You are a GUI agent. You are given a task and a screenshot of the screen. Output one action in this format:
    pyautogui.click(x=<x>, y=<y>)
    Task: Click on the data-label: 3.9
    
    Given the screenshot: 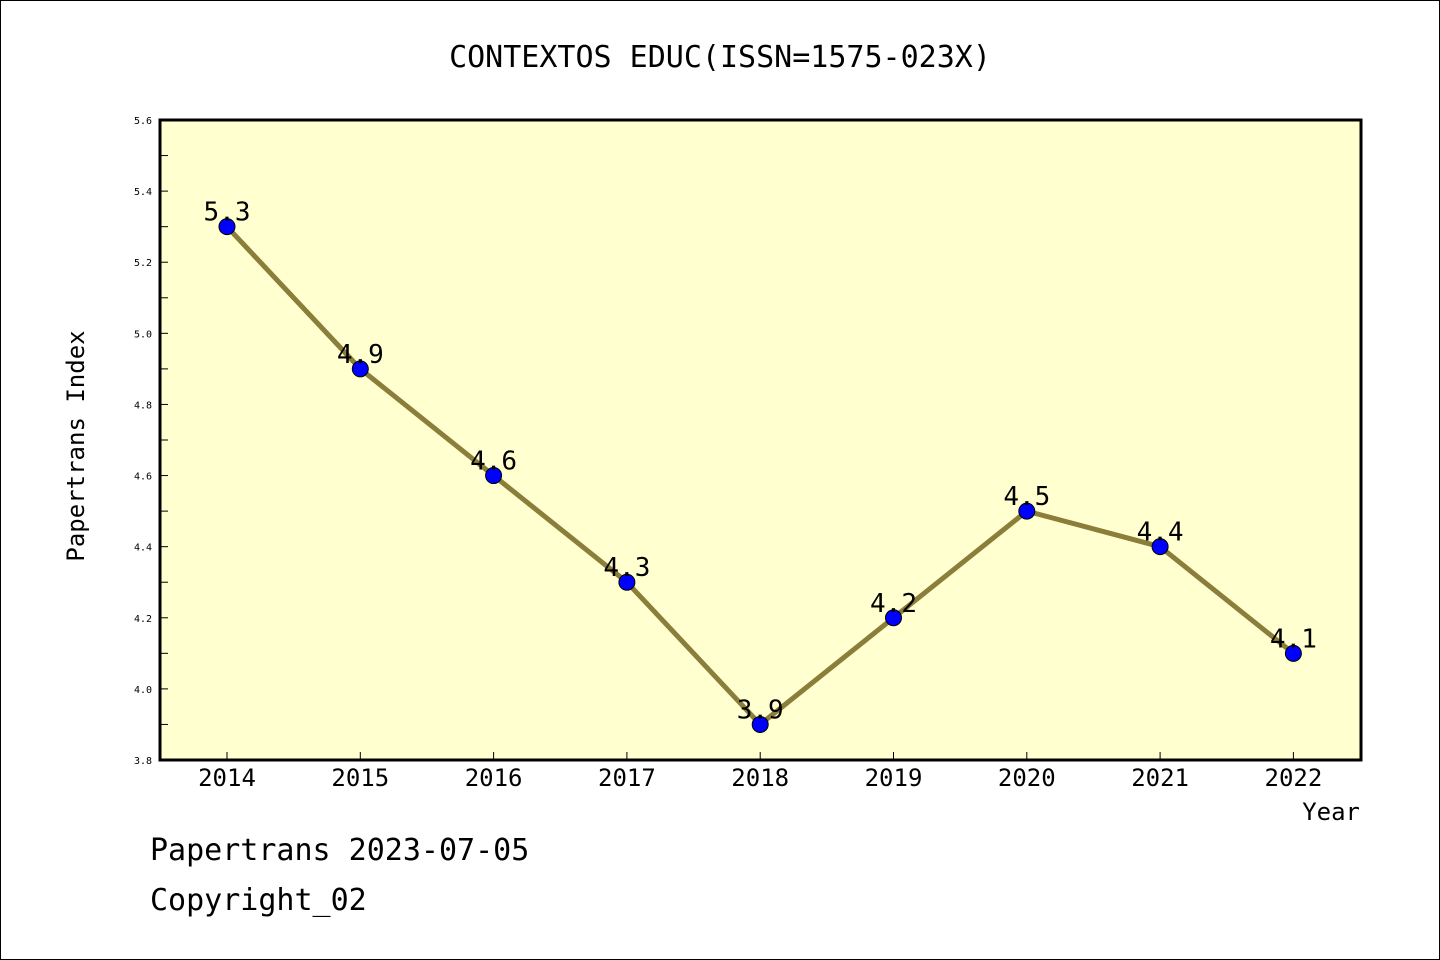 What is the action you would take?
    pyautogui.click(x=760, y=710)
    